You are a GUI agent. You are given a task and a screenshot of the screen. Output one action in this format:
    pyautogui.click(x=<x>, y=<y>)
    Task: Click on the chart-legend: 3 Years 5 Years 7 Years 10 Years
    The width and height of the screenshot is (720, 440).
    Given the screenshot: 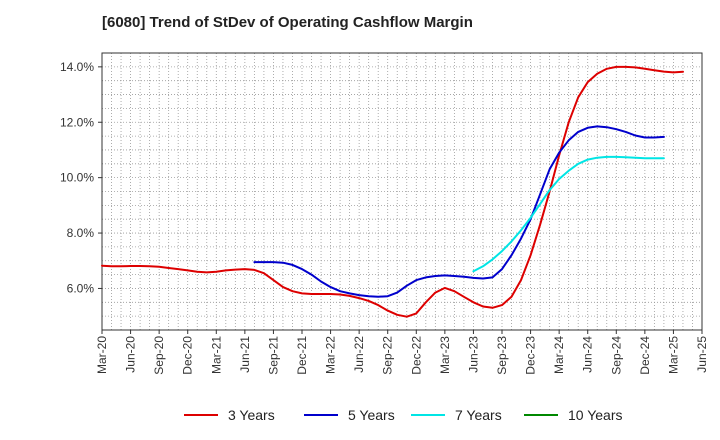 What is the action you would take?
    pyautogui.click(x=360, y=415)
    